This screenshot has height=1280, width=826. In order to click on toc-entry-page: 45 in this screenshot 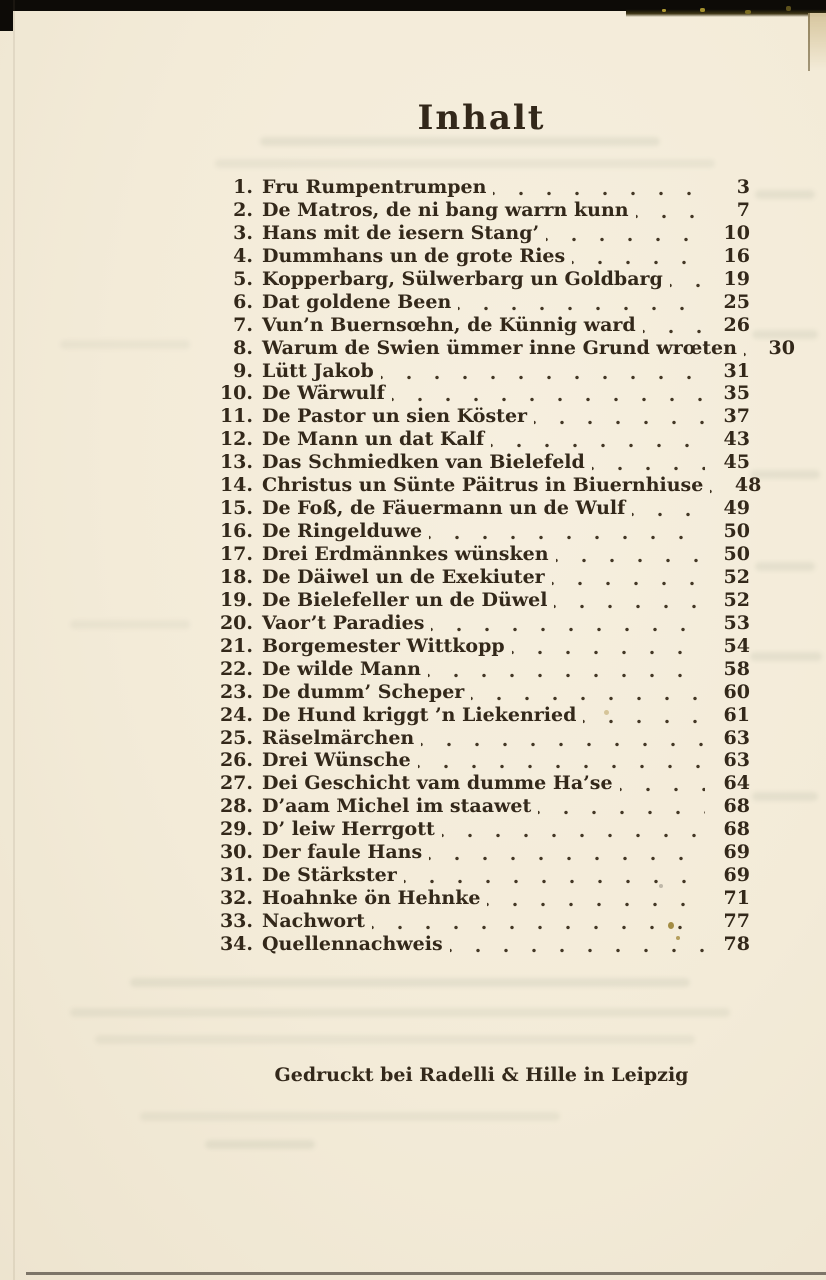, I will do `click(736, 462)`.